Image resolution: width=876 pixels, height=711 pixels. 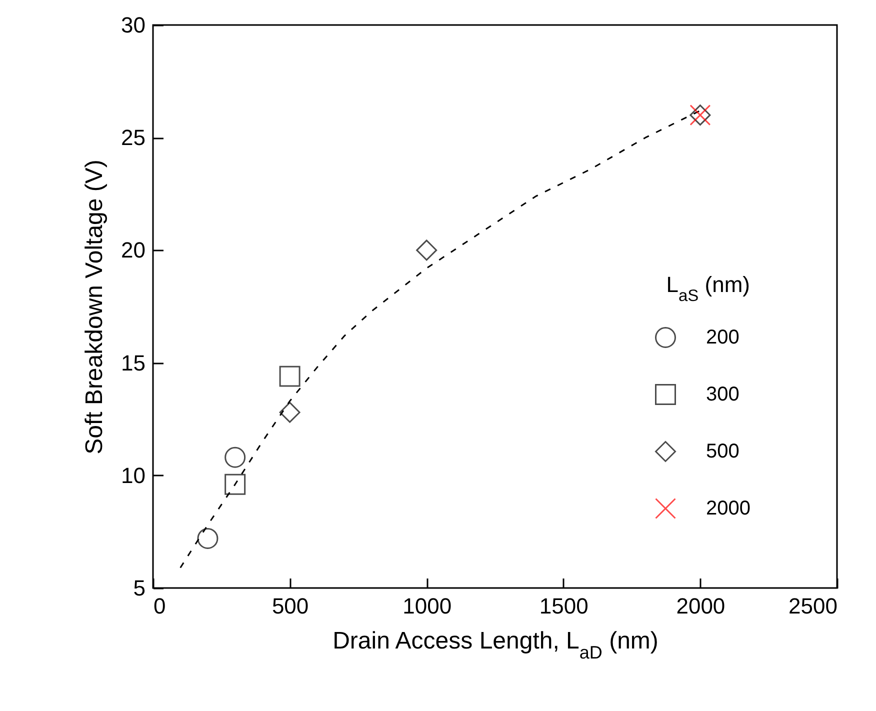 What do you see at coordinates (723, 337) in the screenshot?
I see `legend-label: 200` at bounding box center [723, 337].